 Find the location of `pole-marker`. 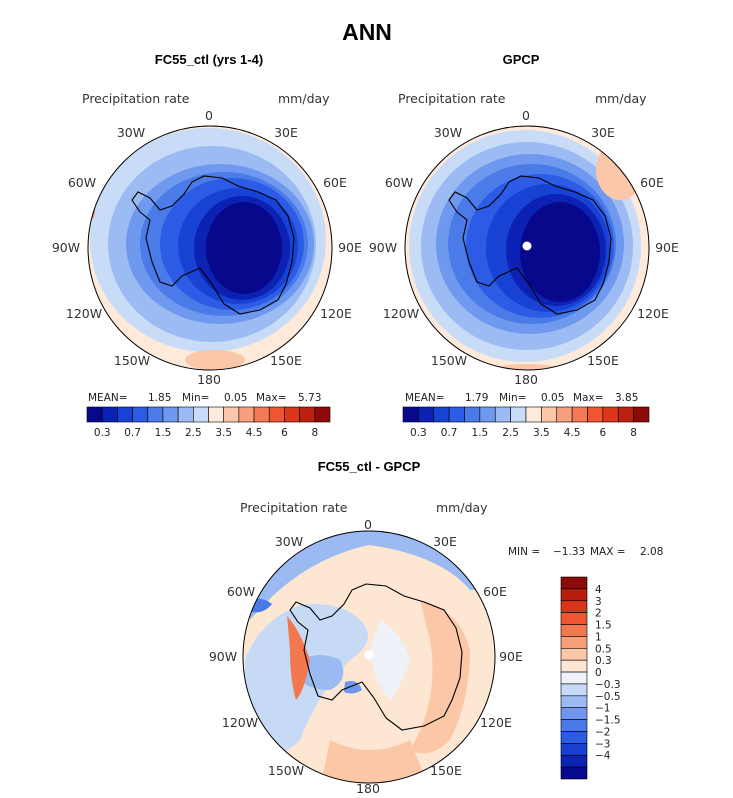

pole-marker is located at coordinates (527, 246).